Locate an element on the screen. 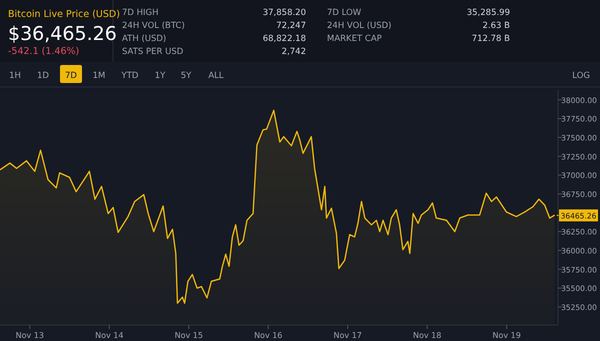 Image resolution: width=600 pixels, height=341 pixels. text: 72,247 is located at coordinates (291, 26).